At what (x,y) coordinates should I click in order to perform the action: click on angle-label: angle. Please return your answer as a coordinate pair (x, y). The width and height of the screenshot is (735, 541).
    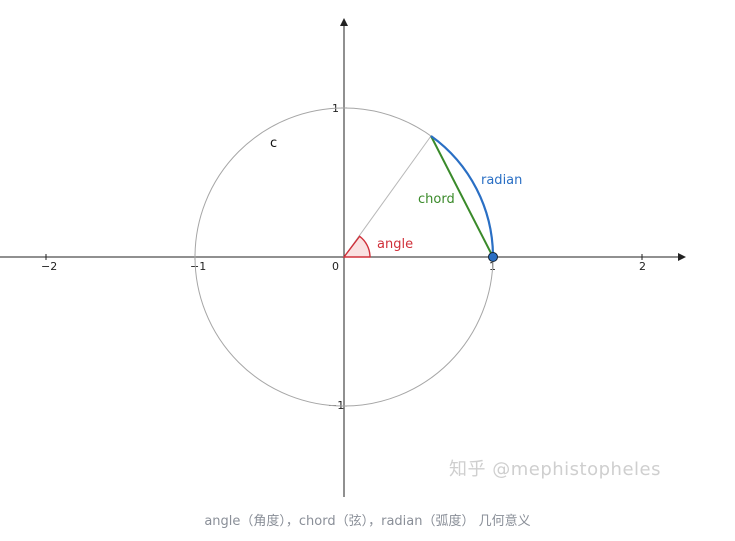
    Looking at the image, I should click on (395, 244).